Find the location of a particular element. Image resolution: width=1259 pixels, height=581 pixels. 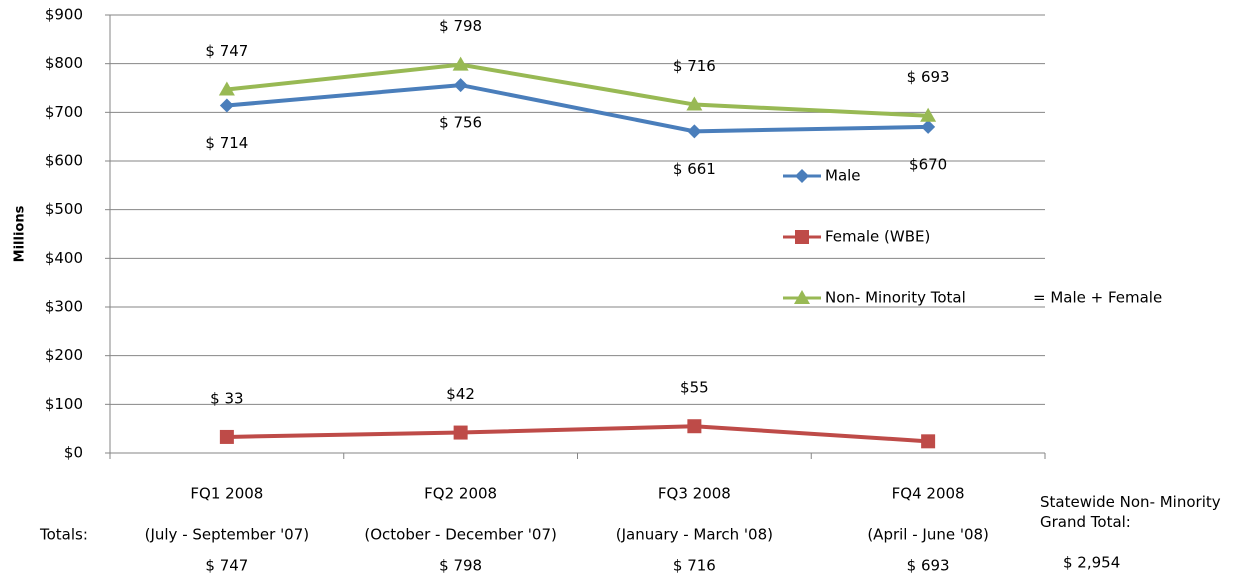

grand-total: $ 2,954 is located at coordinates (1091, 563).